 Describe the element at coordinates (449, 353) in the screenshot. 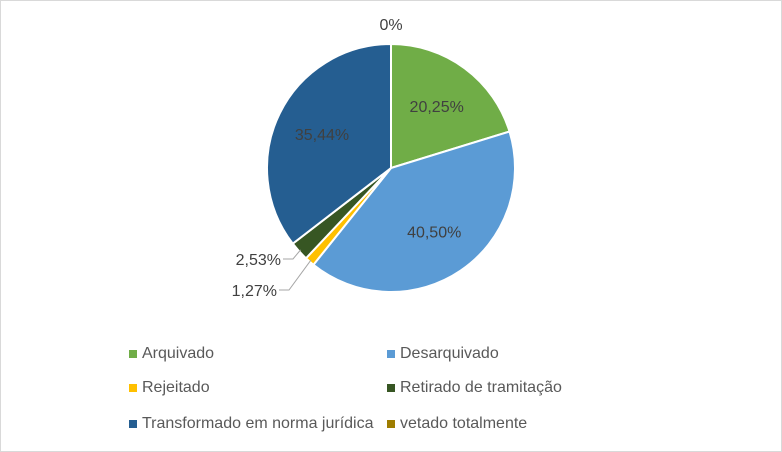

I see `legend-label-desarquivado: Desarquivado` at that location.